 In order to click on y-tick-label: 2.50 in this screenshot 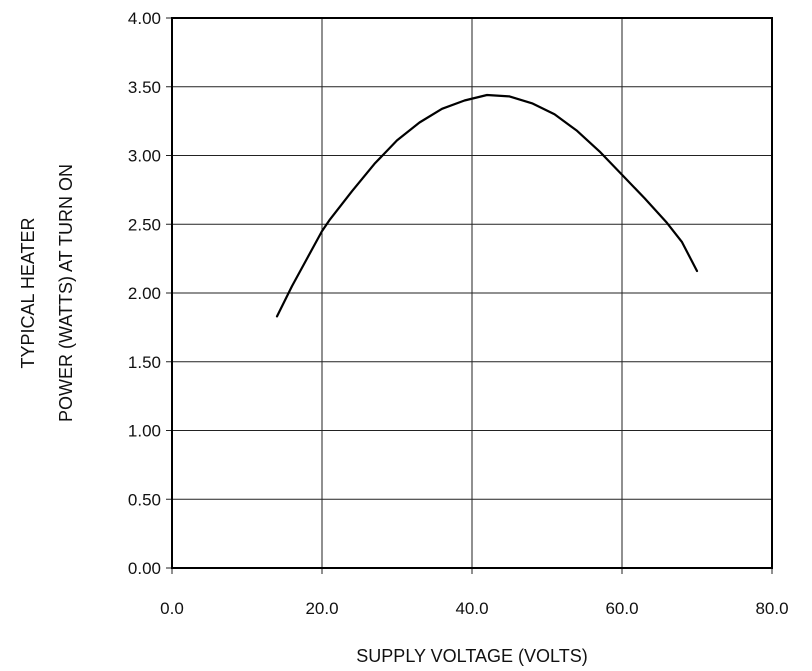, I will do `click(144, 224)`.